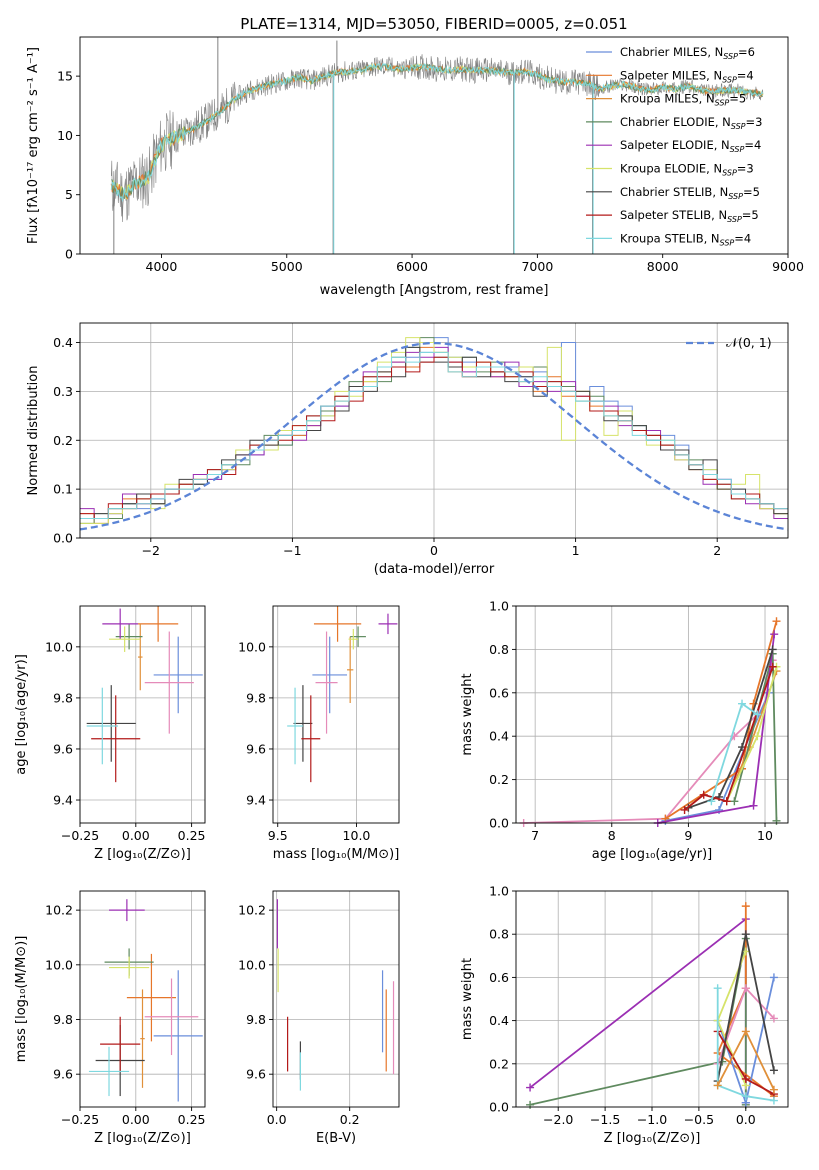  What do you see at coordinates (287, 266) in the screenshot?
I see `spectrum-xtick-label: 5000` at bounding box center [287, 266].